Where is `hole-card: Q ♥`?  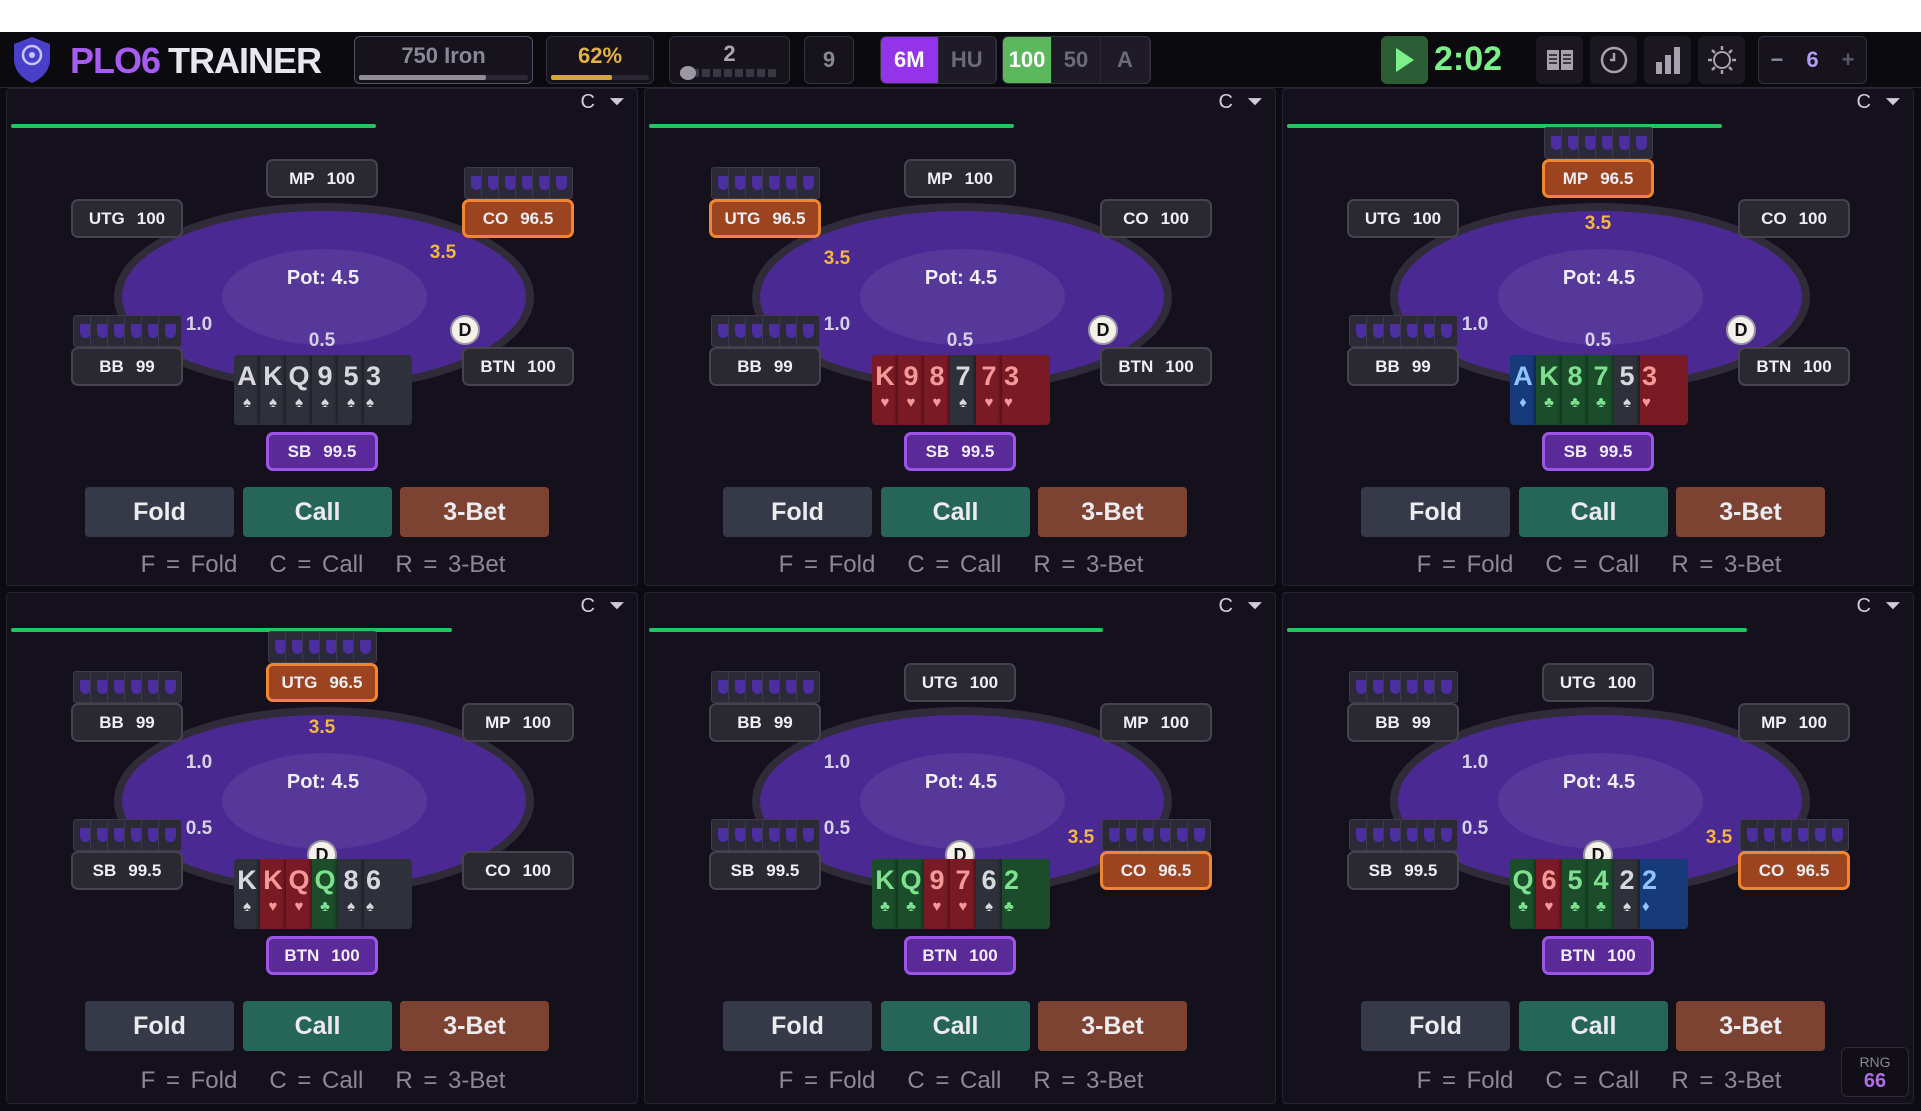 hole-card: Q ♥ is located at coordinates (299, 894).